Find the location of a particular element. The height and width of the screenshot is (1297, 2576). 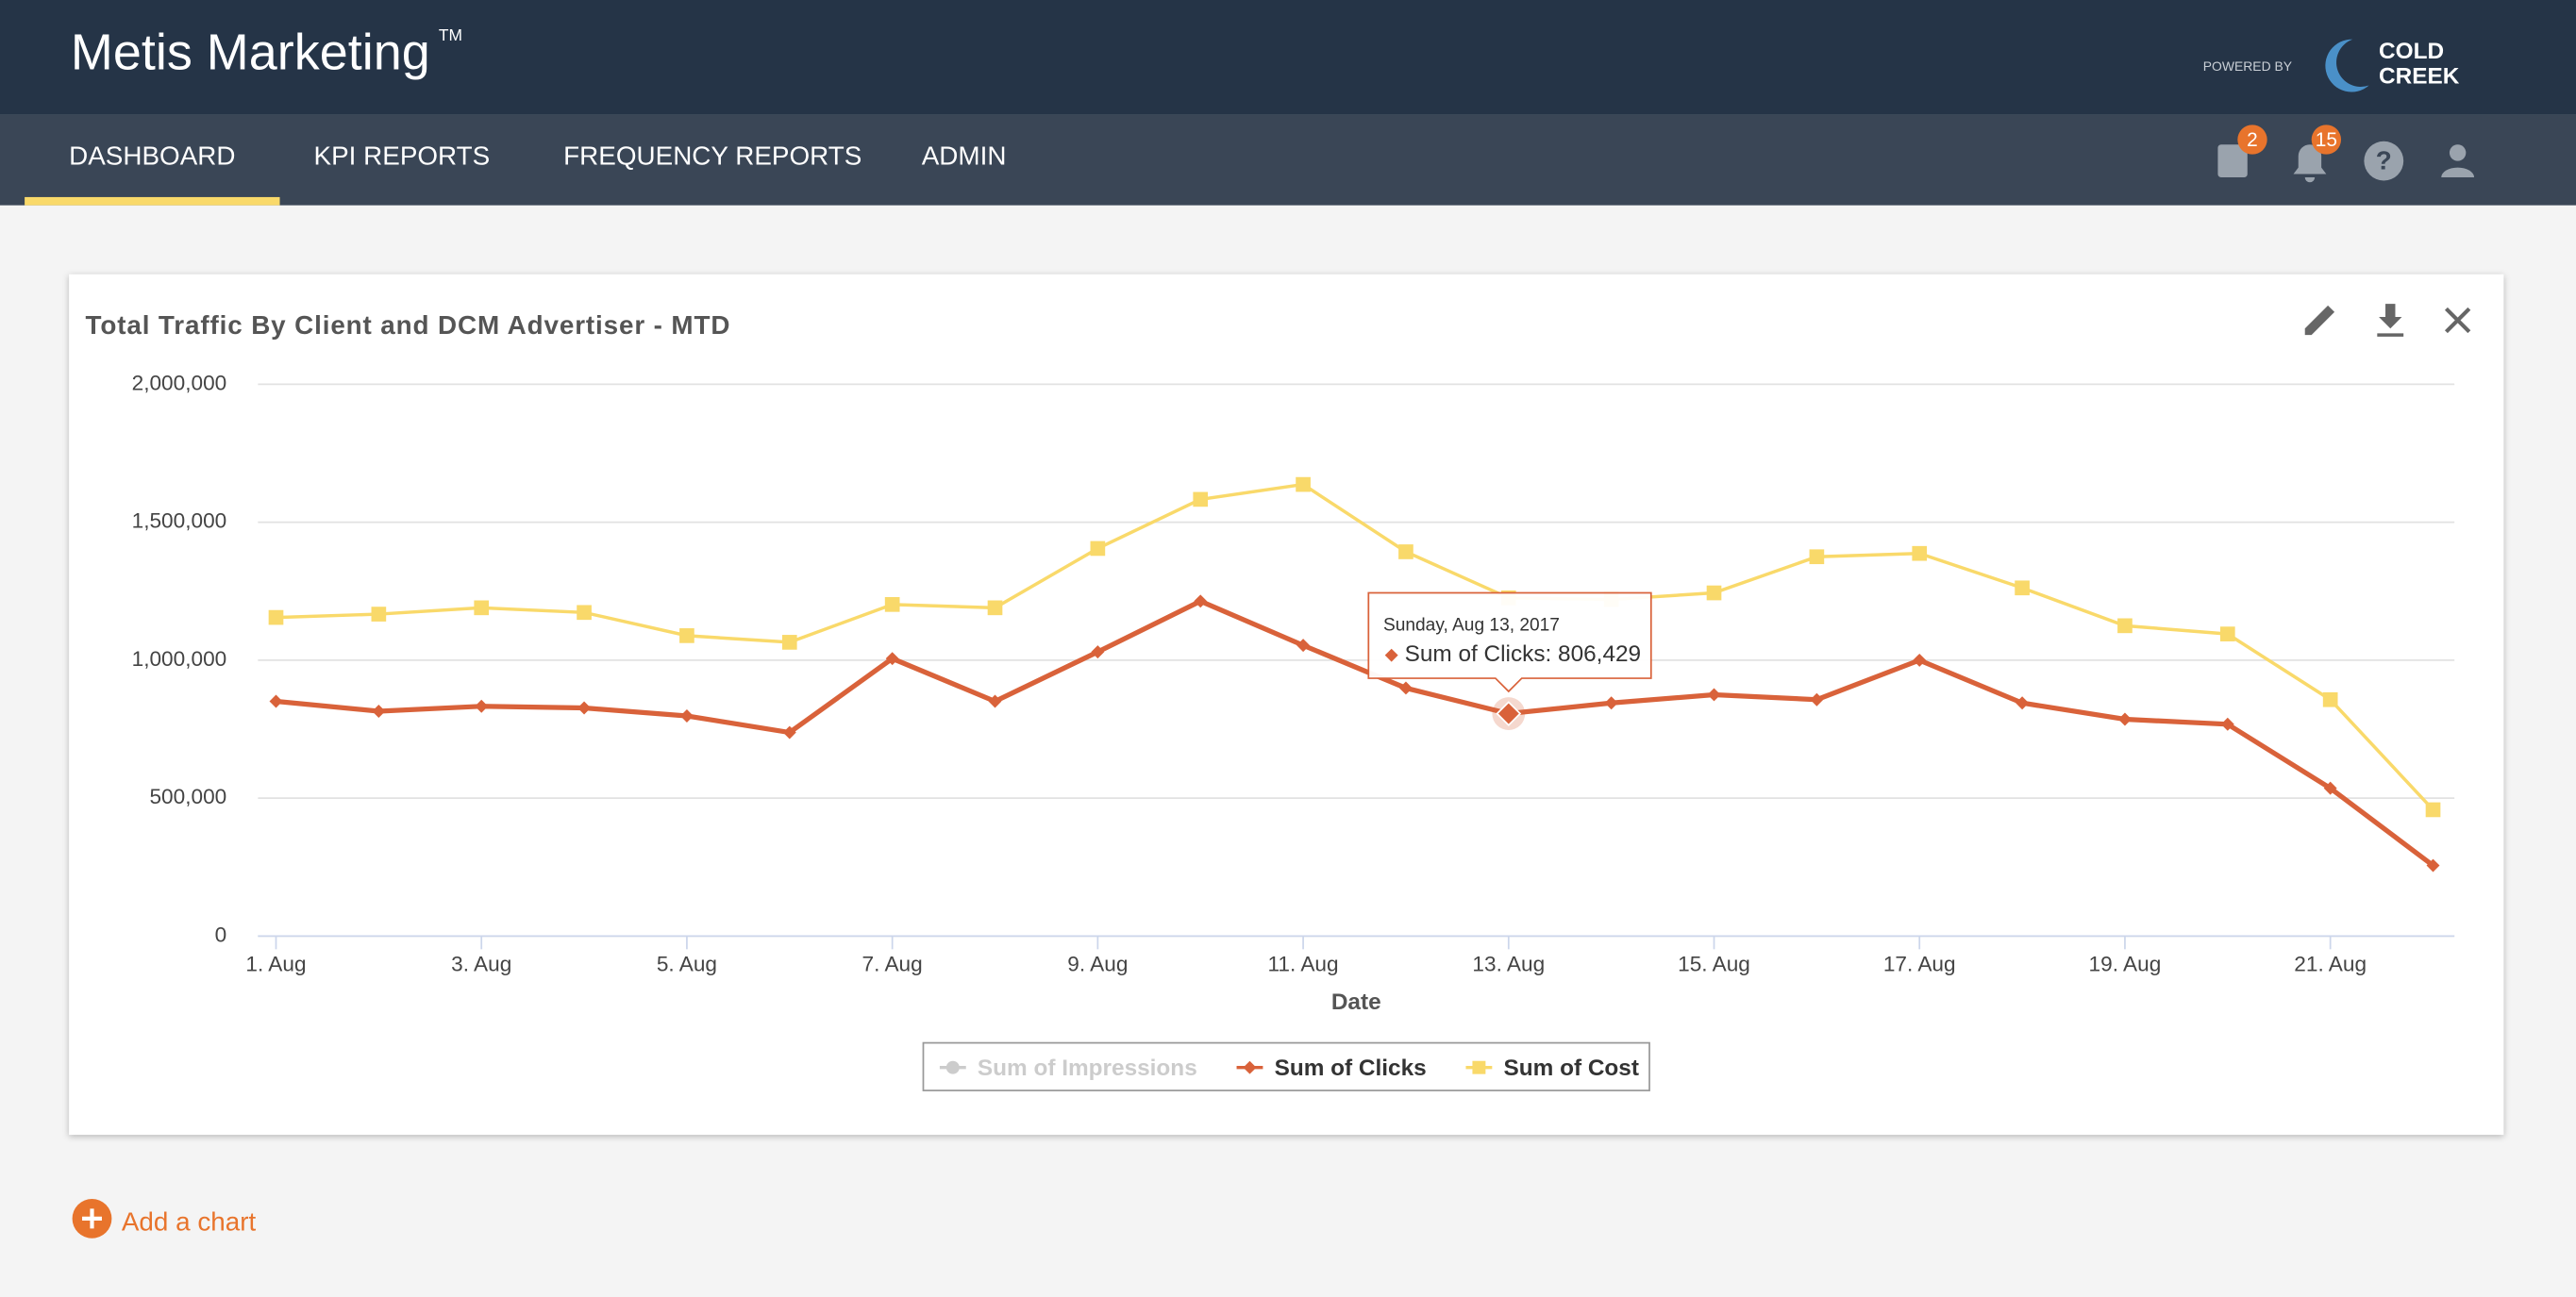

download-icon is located at coordinates (2390, 320).